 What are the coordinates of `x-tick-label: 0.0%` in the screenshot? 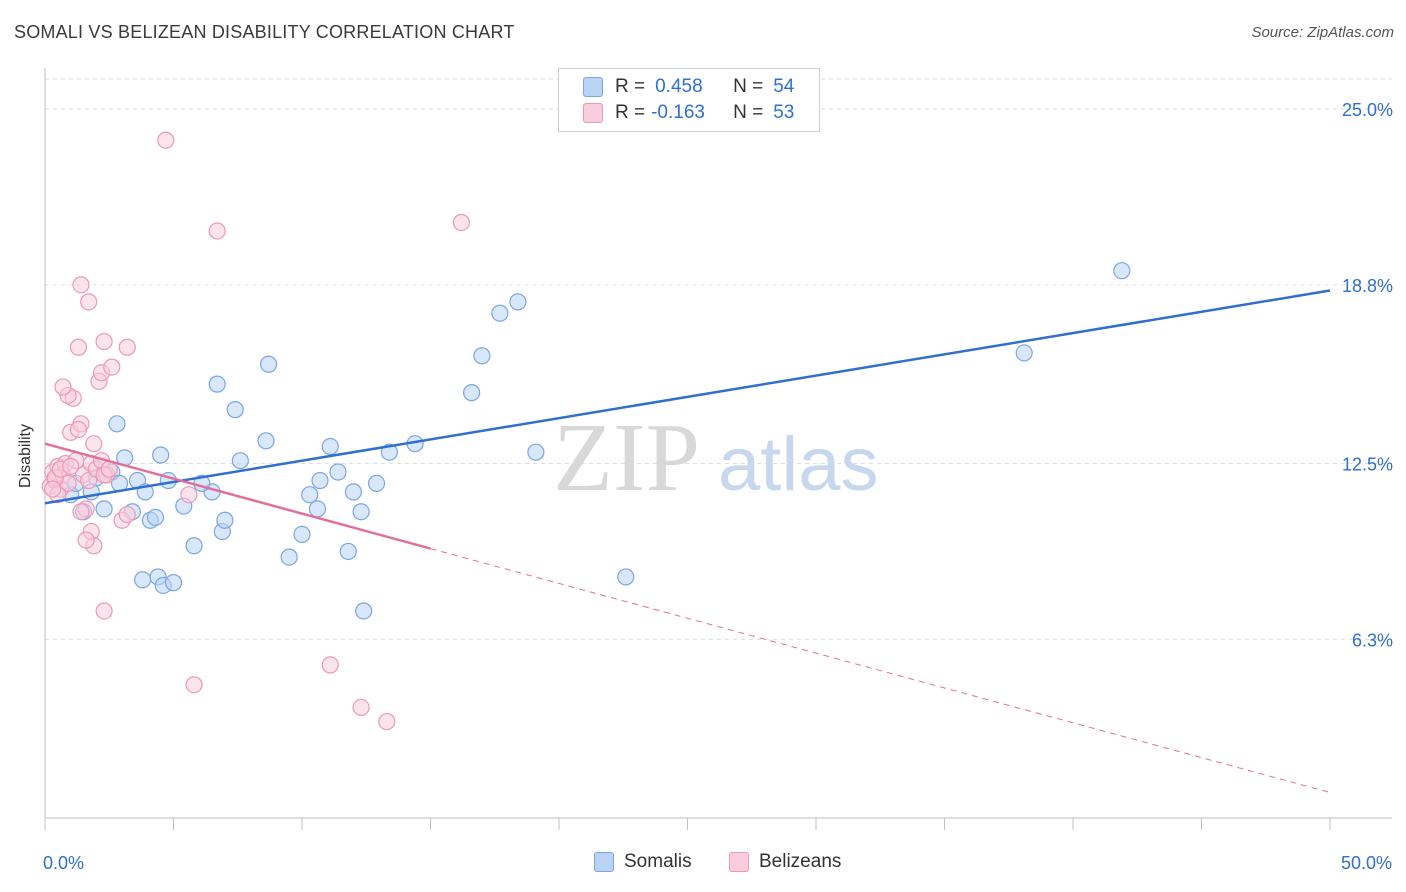 It's located at (63, 863).